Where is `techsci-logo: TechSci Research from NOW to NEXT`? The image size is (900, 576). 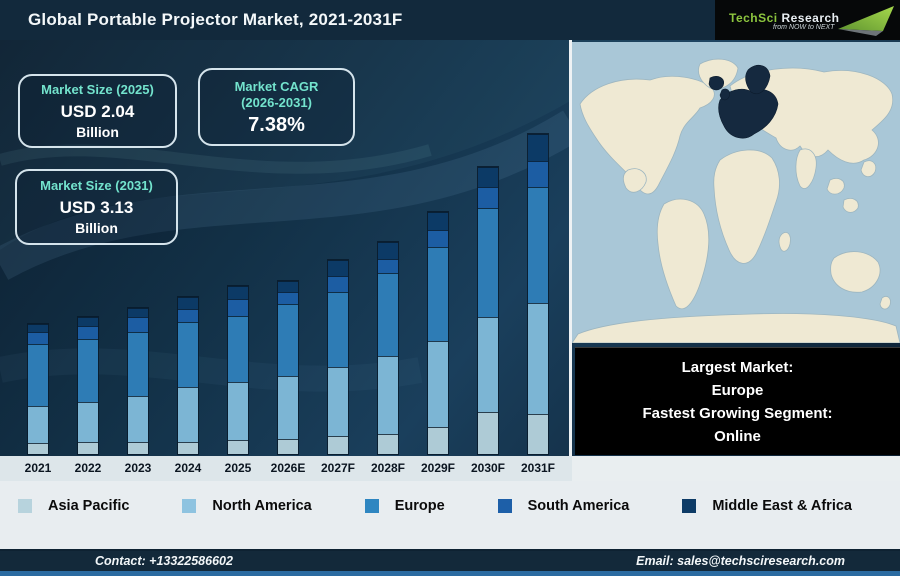
techsci-logo: TechSci Research from NOW to NEXT is located at coordinates (807, 20).